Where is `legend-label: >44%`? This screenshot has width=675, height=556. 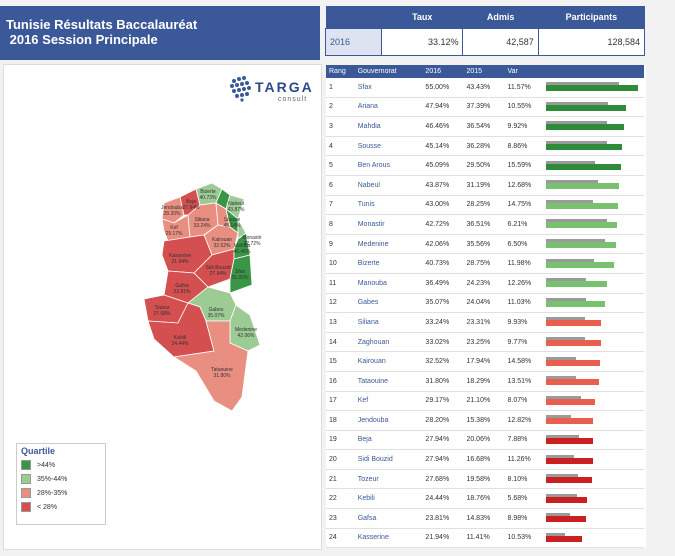 legend-label: >44% is located at coordinates (46, 465).